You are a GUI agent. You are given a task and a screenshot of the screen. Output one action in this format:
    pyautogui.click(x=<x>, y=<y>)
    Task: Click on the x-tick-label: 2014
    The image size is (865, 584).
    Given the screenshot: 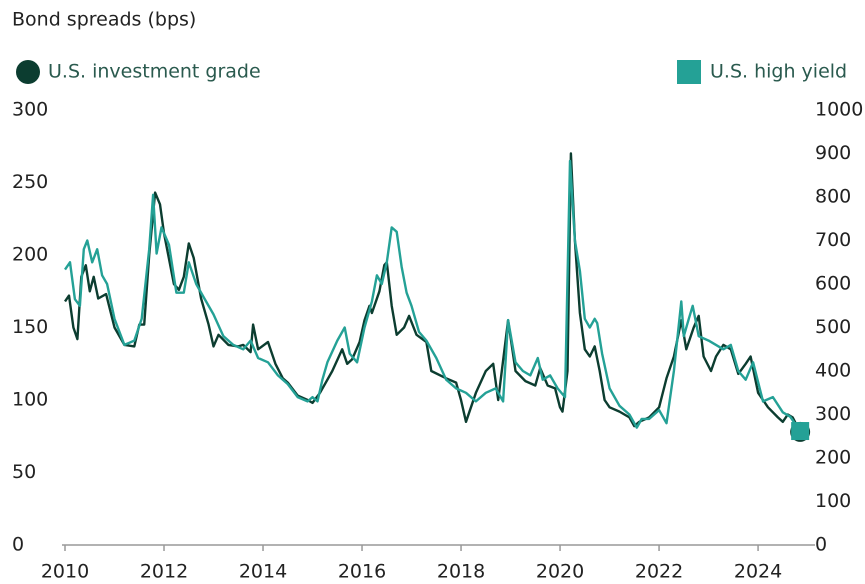 What is the action you would take?
    pyautogui.click(x=263, y=572)
    